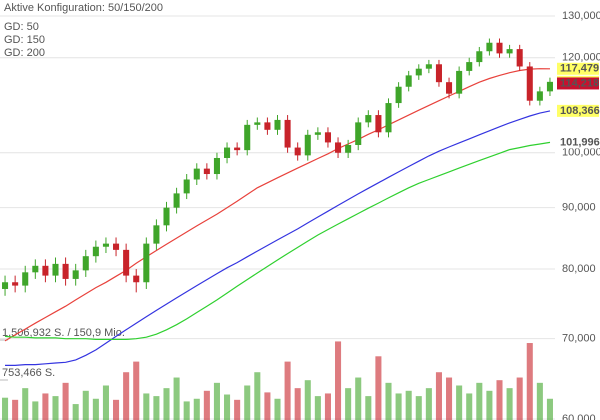 The width and height of the screenshot is (600, 420). What do you see at coordinates (28, 373) in the screenshot?
I see `volume-tick-label: 753,466 S.` at bounding box center [28, 373].